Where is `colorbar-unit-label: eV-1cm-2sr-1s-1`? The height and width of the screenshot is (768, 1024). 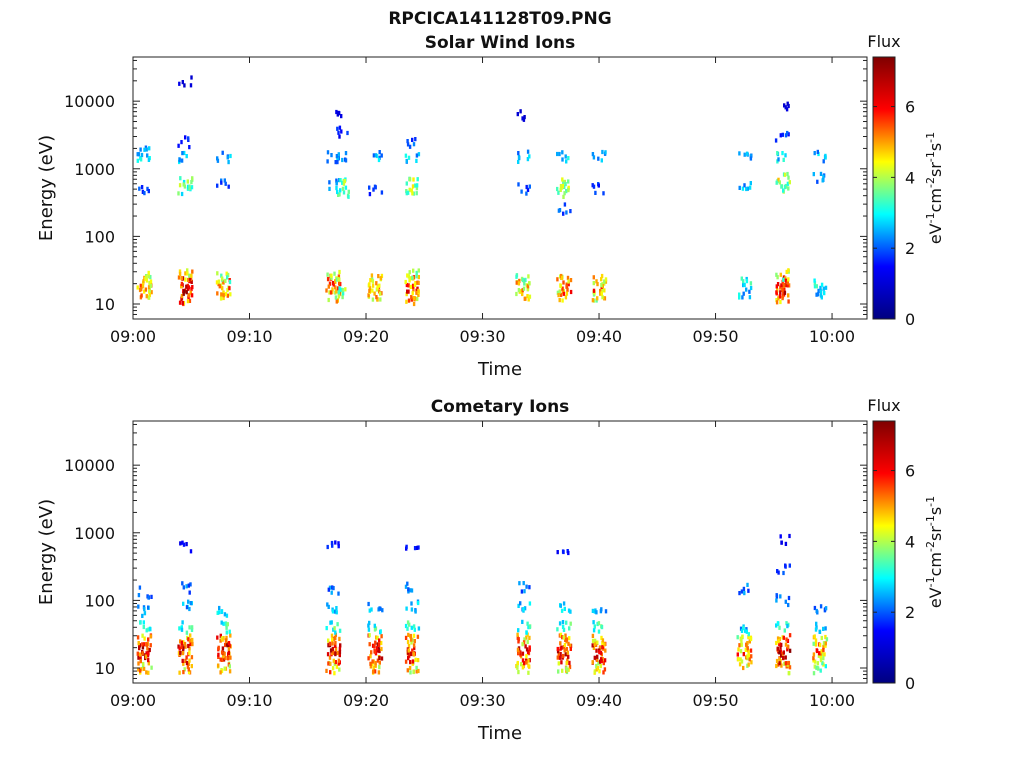
colorbar-unit-label: eV-1cm-2sr-1s-1 is located at coordinates (934, 188).